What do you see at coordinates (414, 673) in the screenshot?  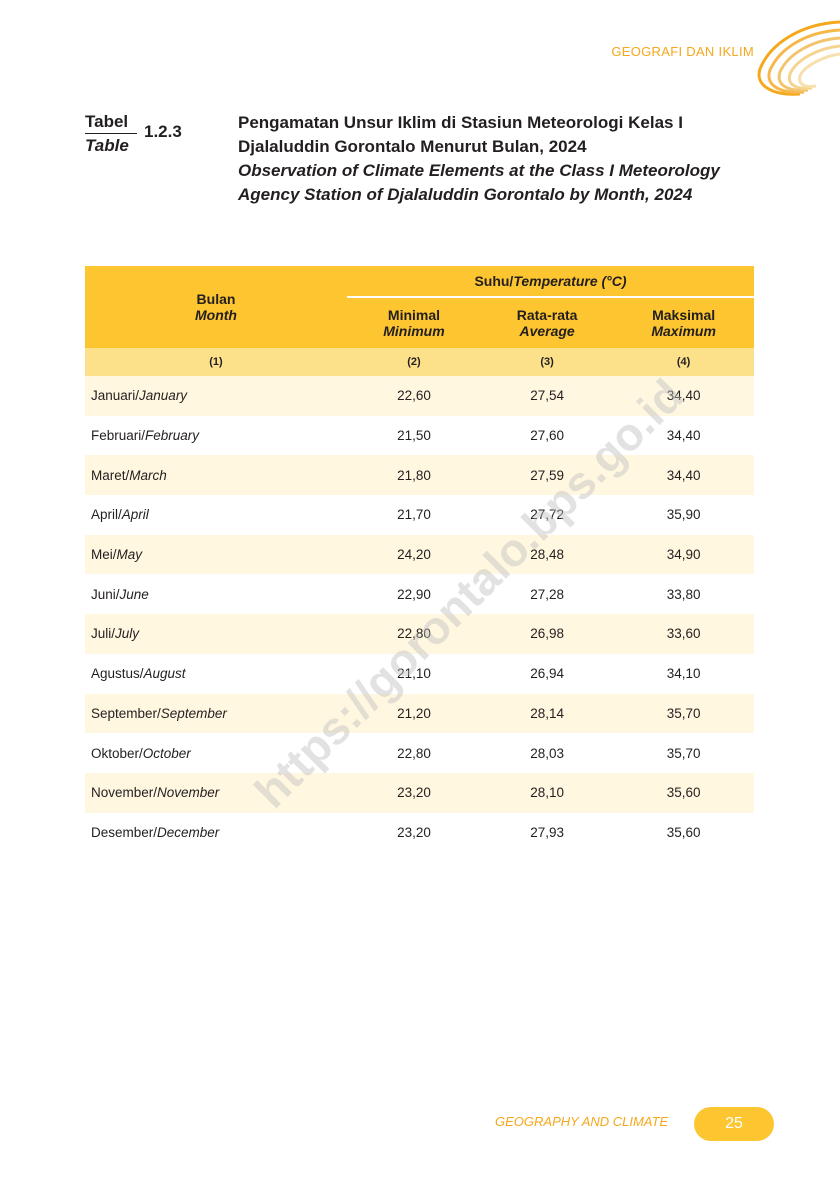 I see `min-cell: 21,10` at bounding box center [414, 673].